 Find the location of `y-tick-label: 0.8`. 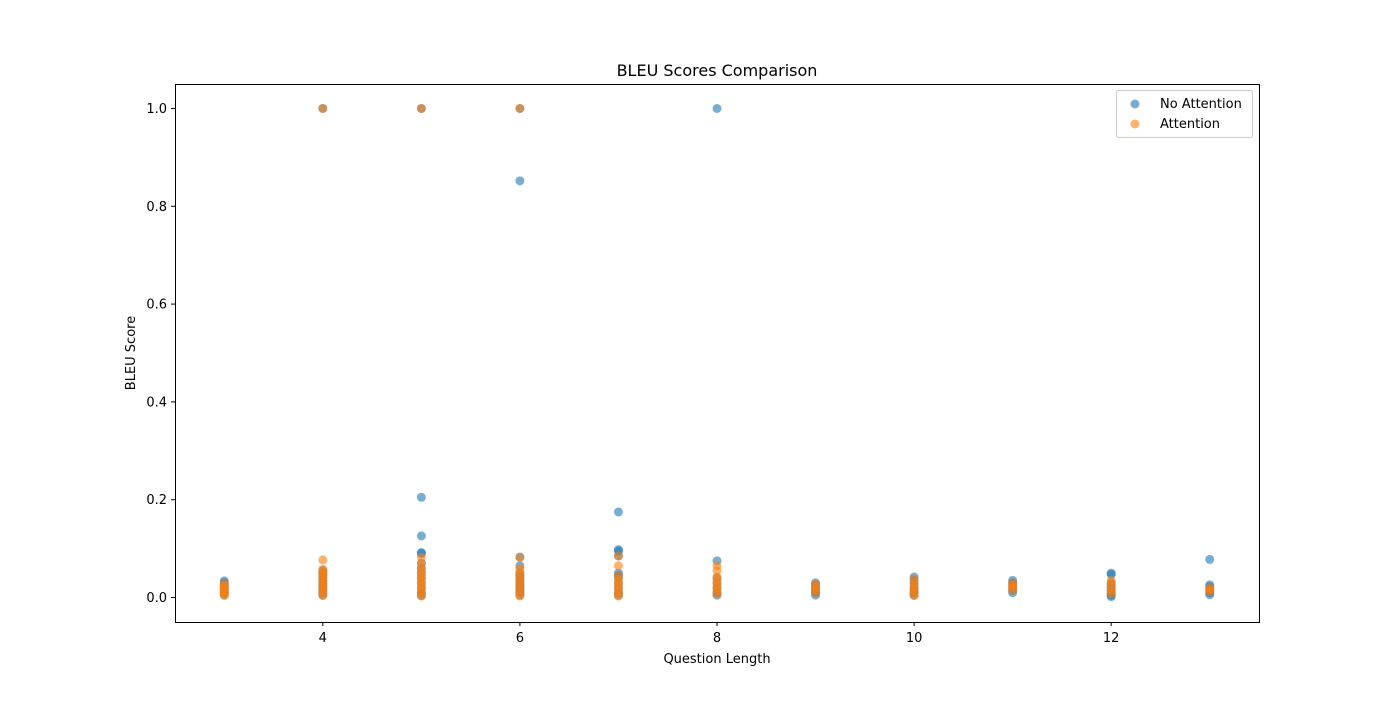

y-tick-label: 0.8 is located at coordinates (156, 207).